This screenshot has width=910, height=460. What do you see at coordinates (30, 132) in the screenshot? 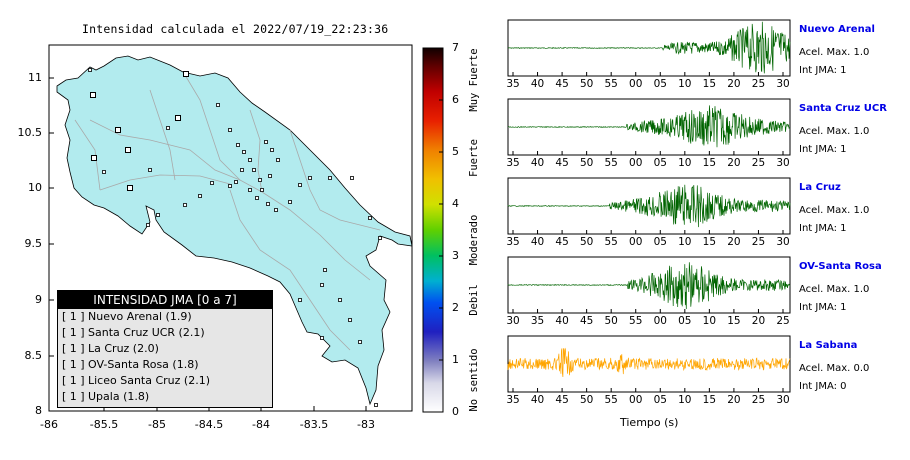
I see `map-y-tick-label: 10.5` at bounding box center [30, 132].